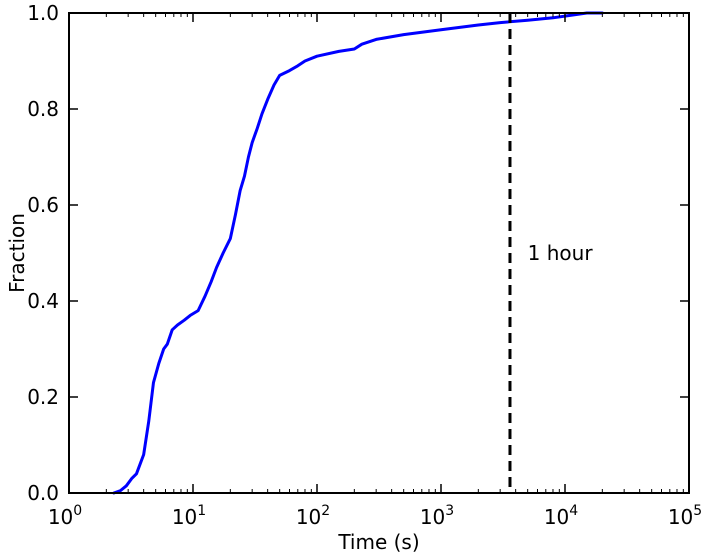 The height and width of the screenshot is (553, 711). What do you see at coordinates (43, 109) in the screenshot?
I see `y-tick-label: 0.8` at bounding box center [43, 109].